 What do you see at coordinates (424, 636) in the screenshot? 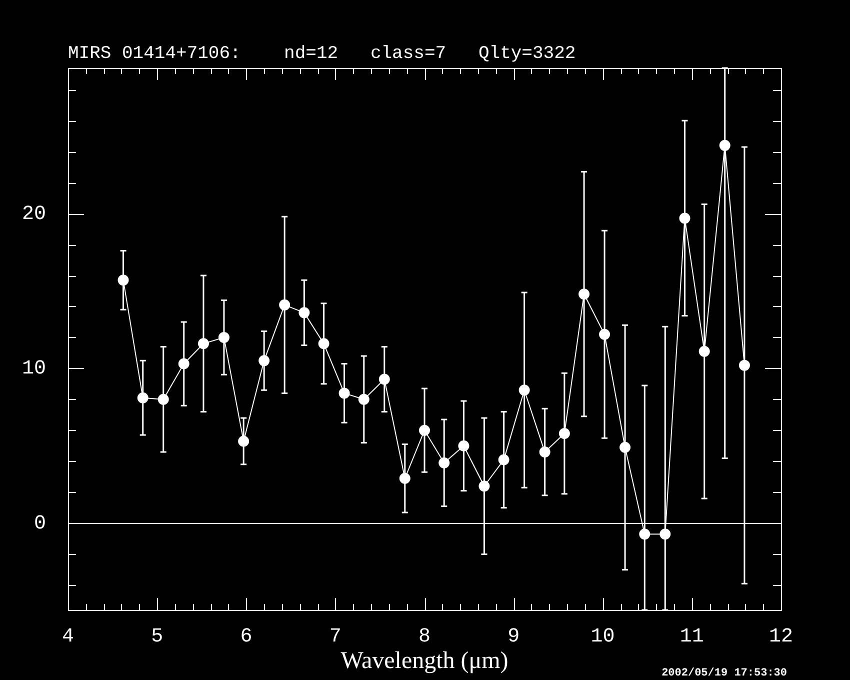
I see `x-tick-label: 8` at bounding box center [424, 636].